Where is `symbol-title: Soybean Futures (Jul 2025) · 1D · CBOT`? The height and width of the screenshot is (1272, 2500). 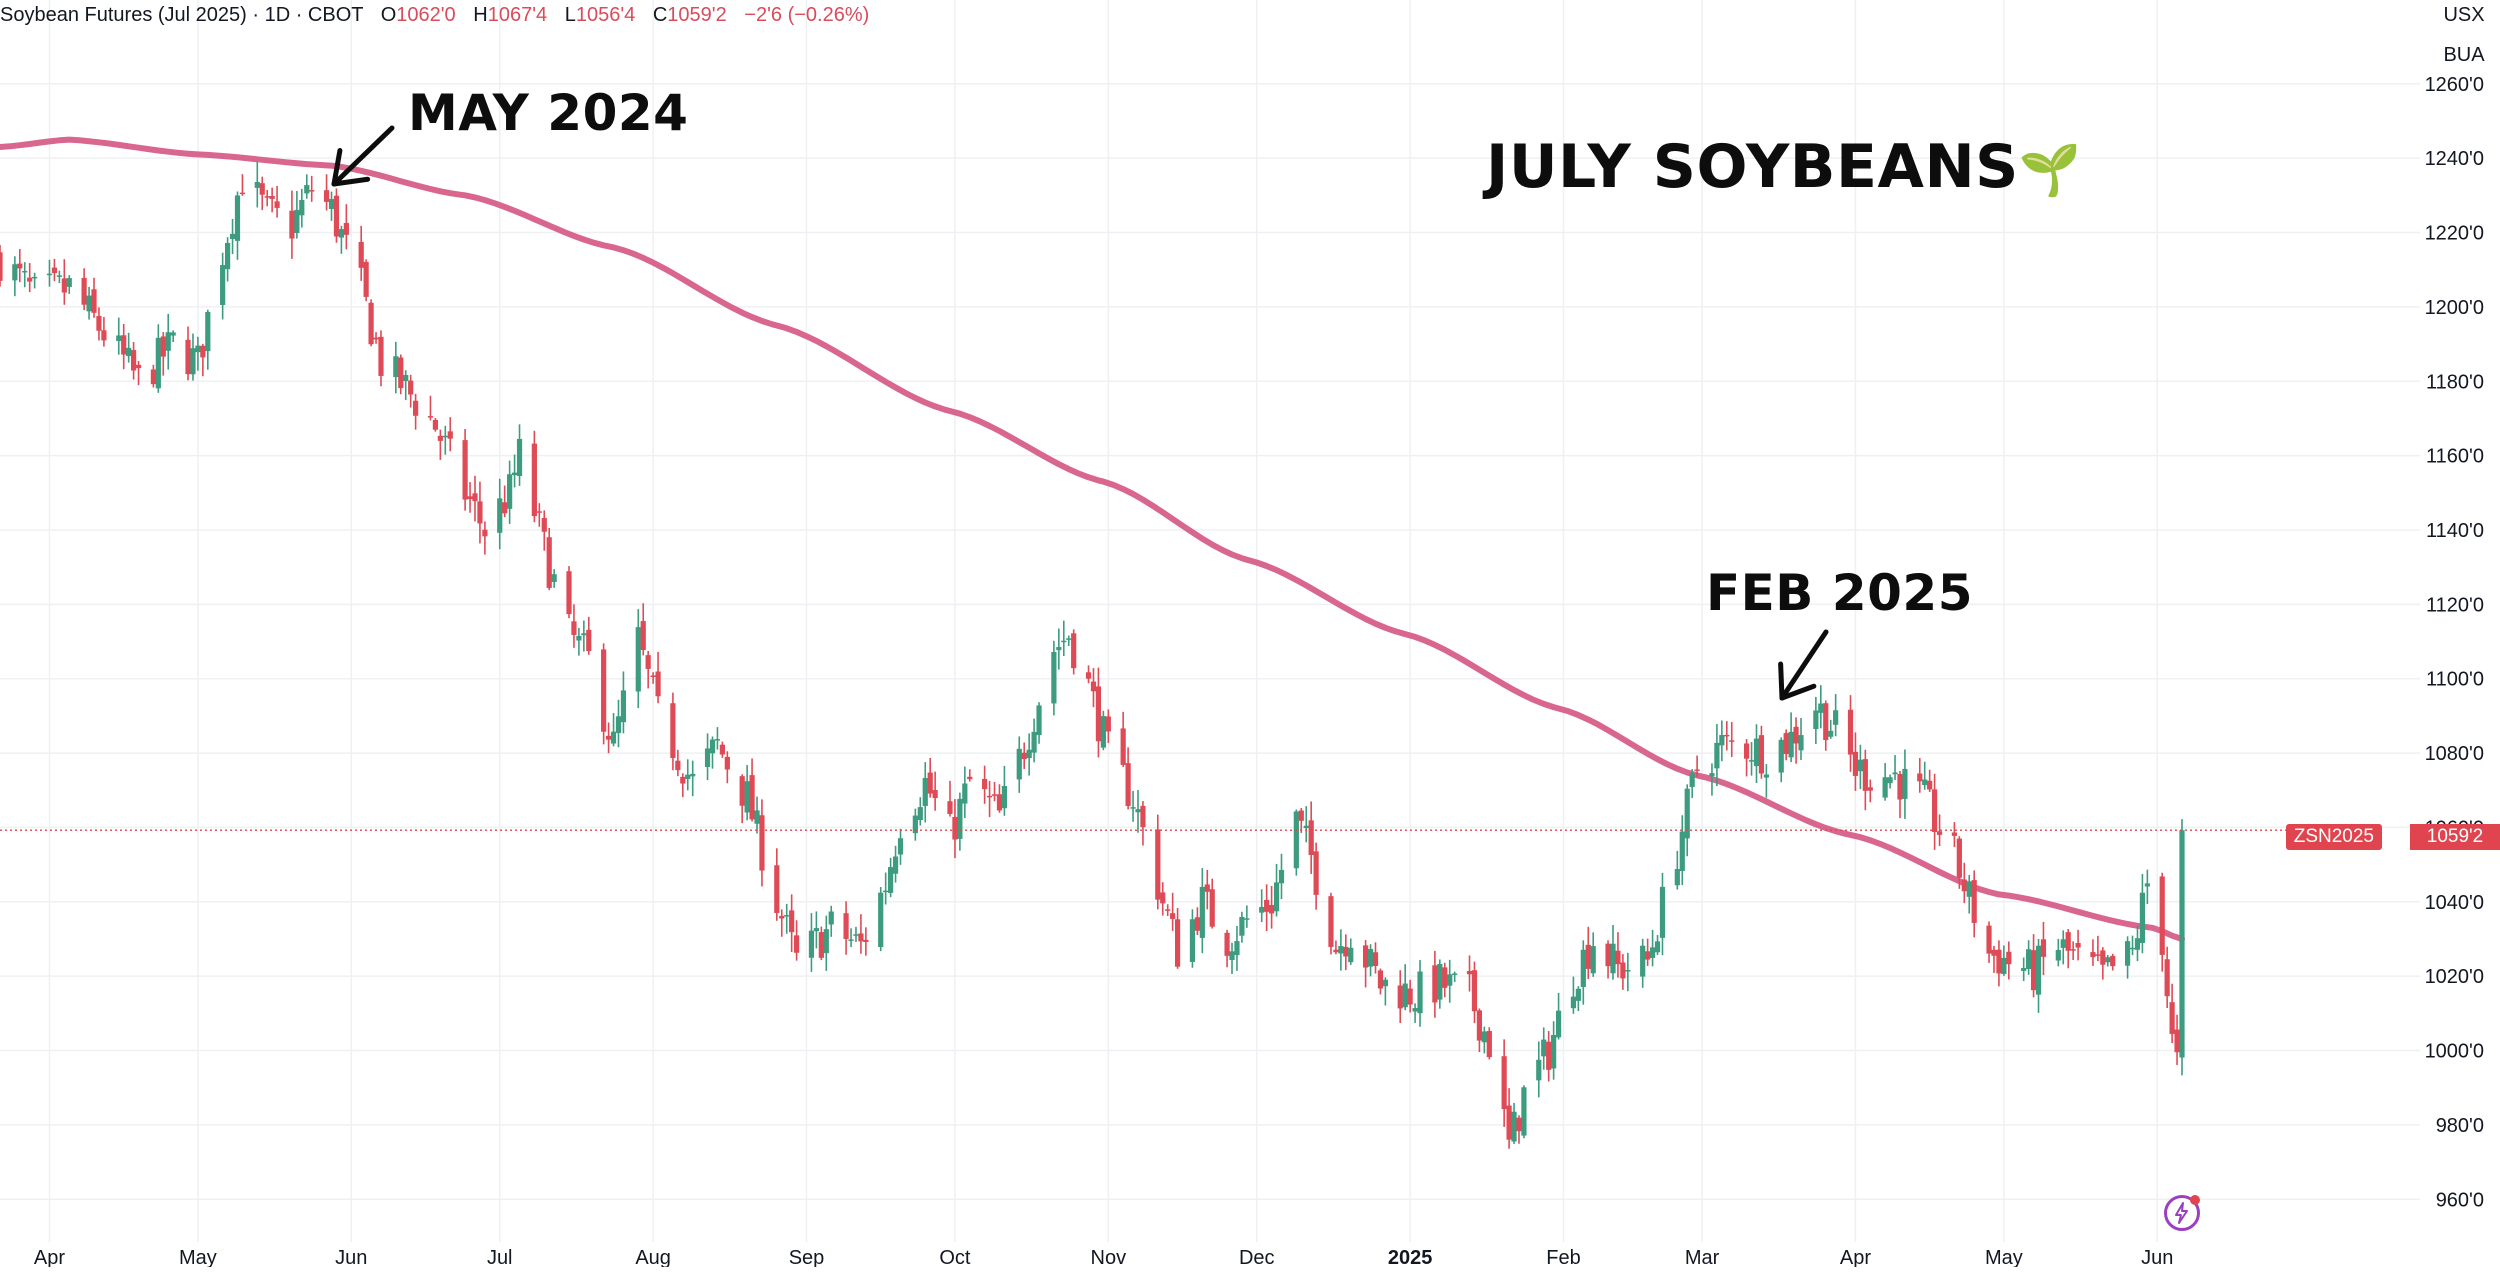 symbol-title: Soybean Futures (Jul 2025) · 1D · CBOT is located at coordinates (182, 15).